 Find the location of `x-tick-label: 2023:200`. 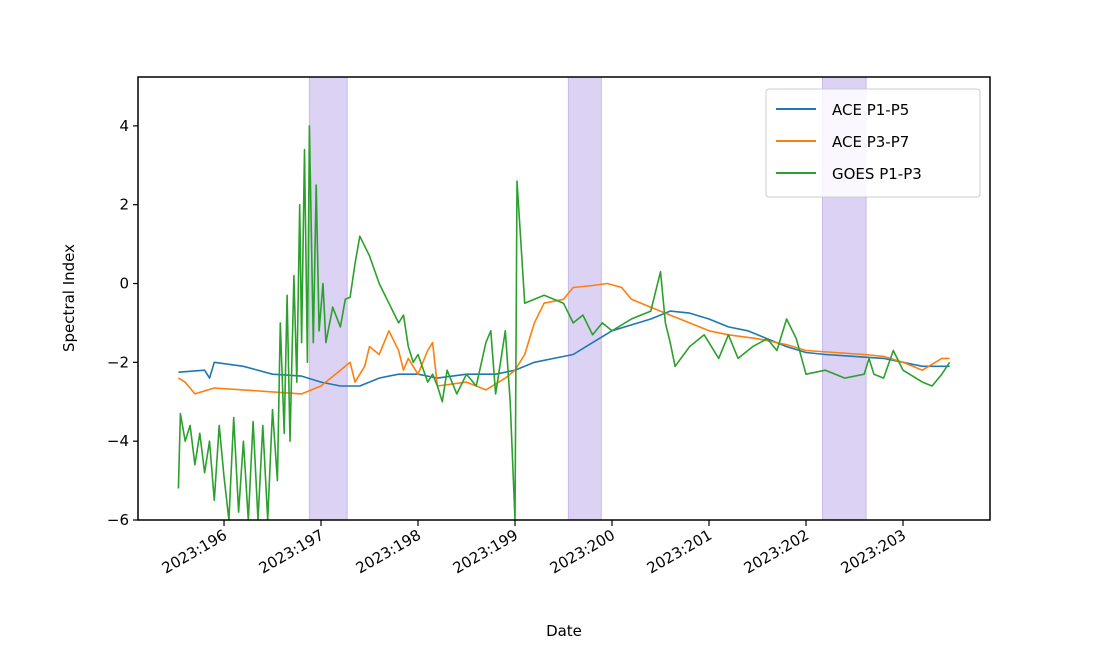

x-tick-label: 2023:200 is located at coordinates (582, 552).